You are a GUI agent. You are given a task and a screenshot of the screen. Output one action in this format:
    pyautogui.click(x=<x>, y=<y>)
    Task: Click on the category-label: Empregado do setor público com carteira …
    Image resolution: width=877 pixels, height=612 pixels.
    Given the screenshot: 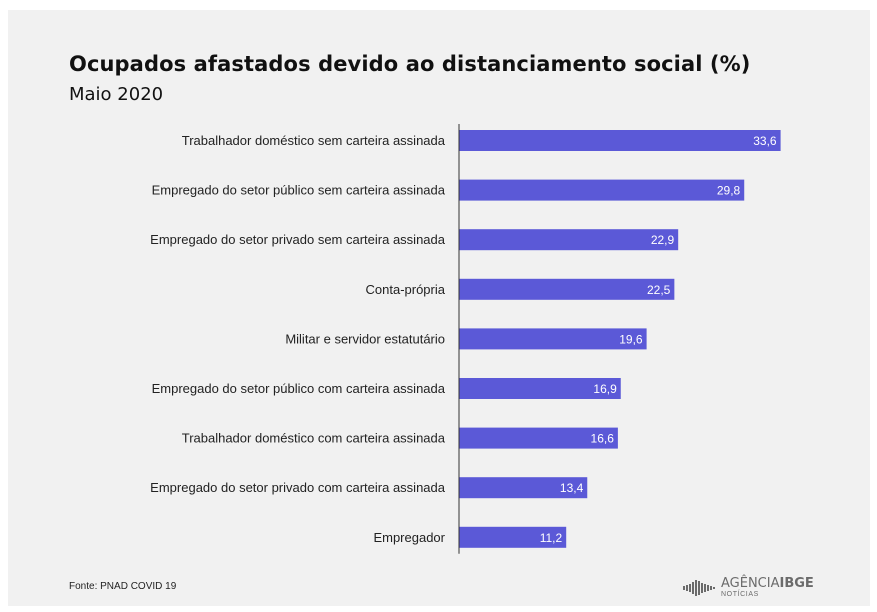 What is the action you would take?
    pyautogui.click(x=299, y=388)
    